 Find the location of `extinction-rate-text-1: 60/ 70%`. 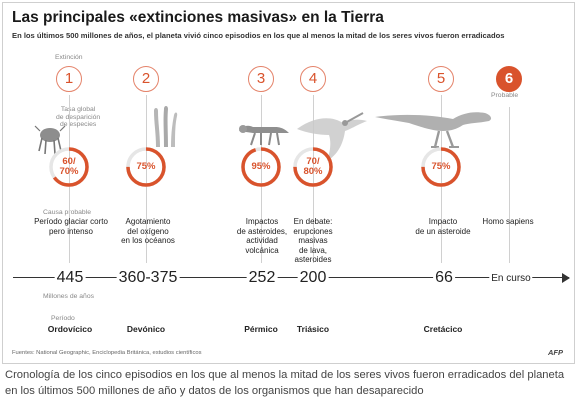

extinction-rate-text-1: 60/ 70% is located at coordinates (69, 166).